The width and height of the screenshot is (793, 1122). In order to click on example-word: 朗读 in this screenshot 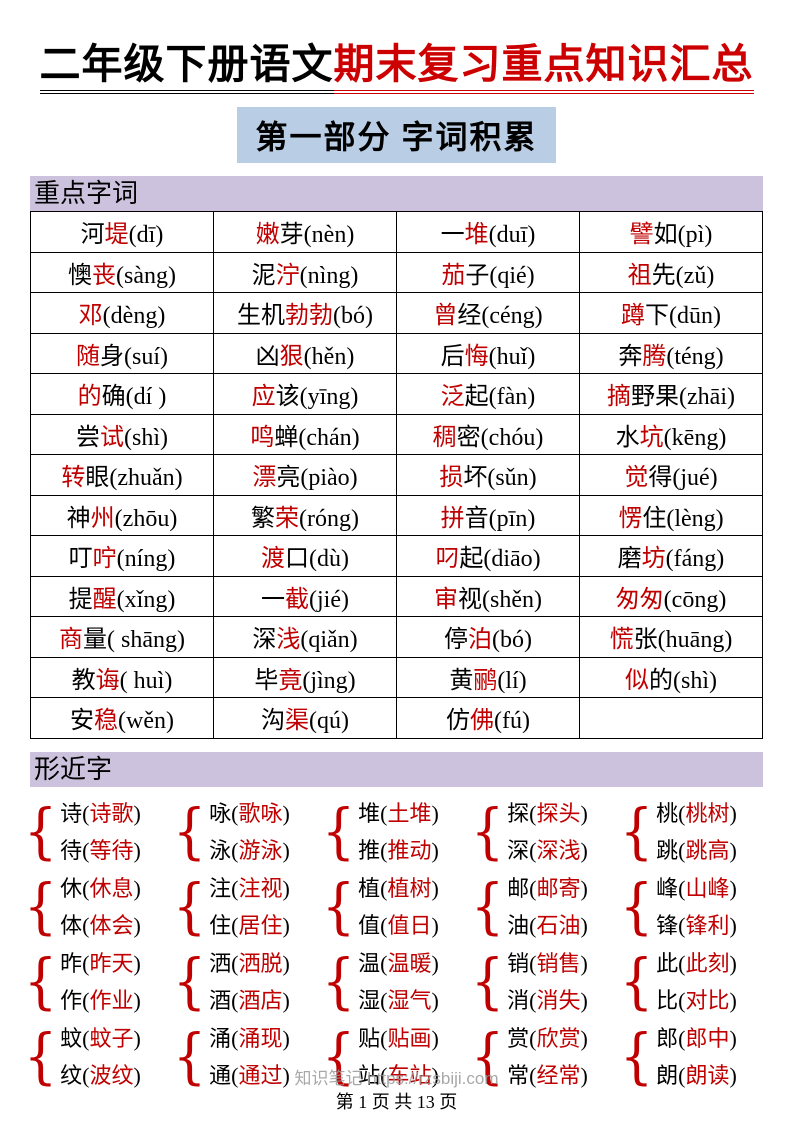, I will do `click(707, 1075)`.